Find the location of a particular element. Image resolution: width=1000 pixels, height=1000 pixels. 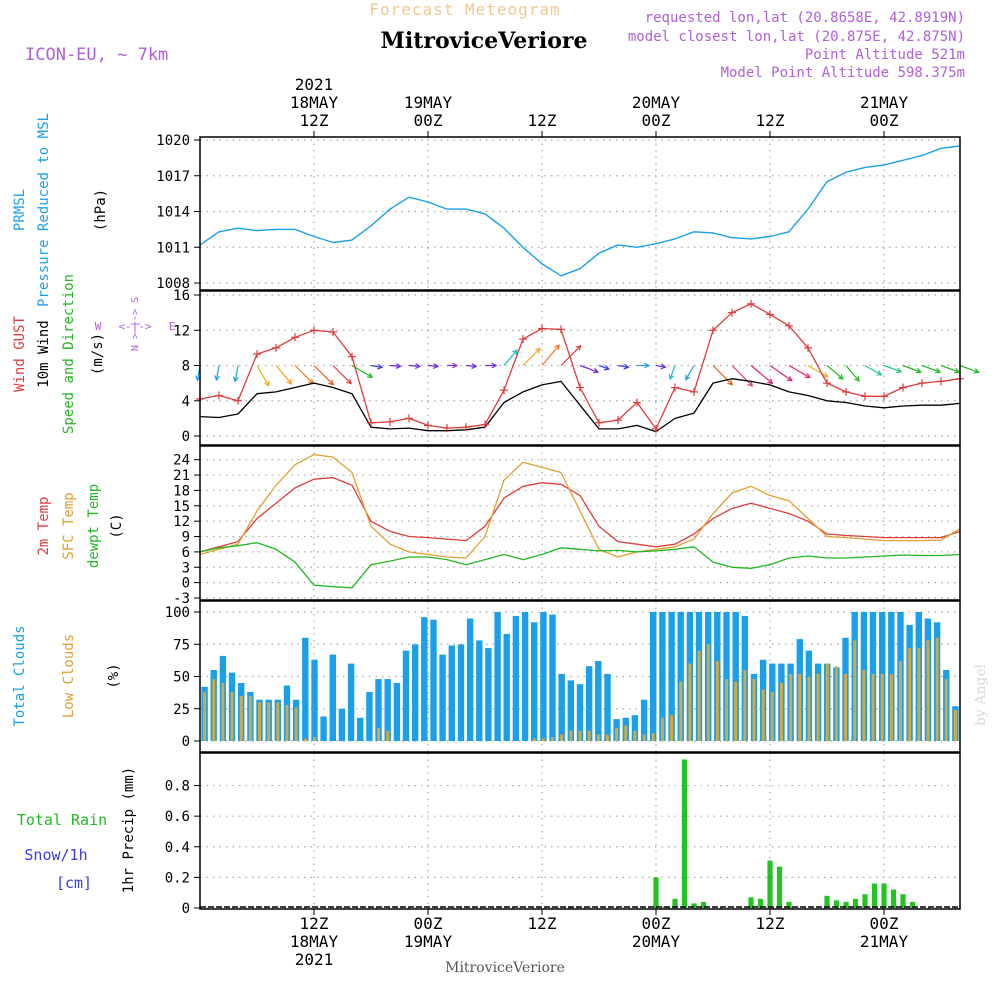

pressure-ytick-label: 1014 is located at coordinates (173, 213).